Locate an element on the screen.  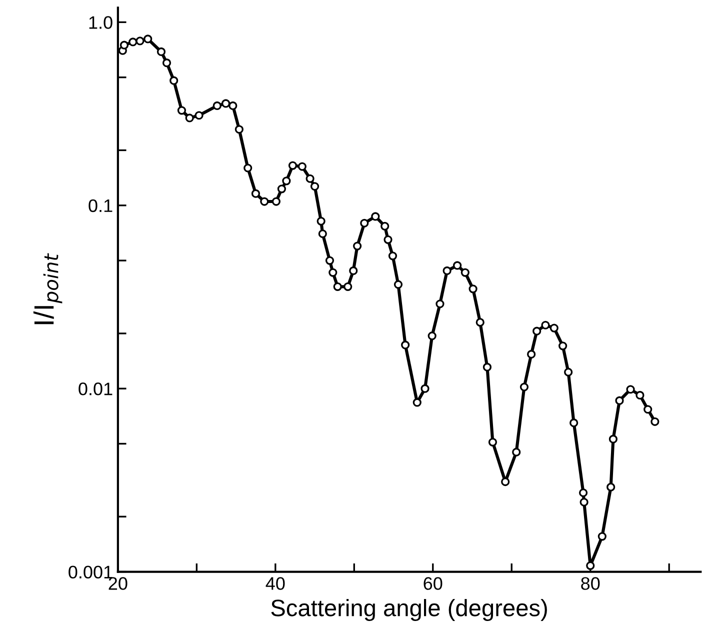
y-tick-label: 0.1 is located at coordinates (100, 205).